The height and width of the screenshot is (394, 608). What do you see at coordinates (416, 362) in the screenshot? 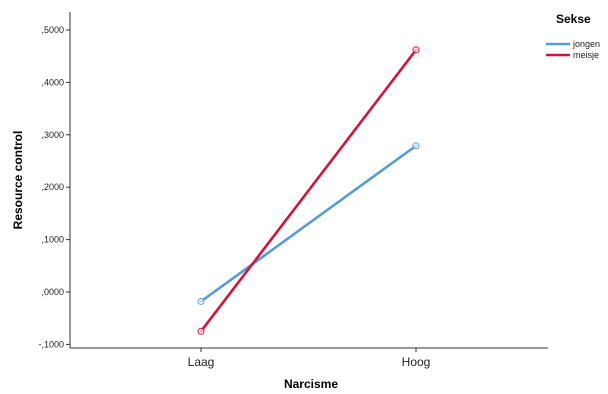
I see `x-tick-label: Hoog` at bounding box center [416, 362].